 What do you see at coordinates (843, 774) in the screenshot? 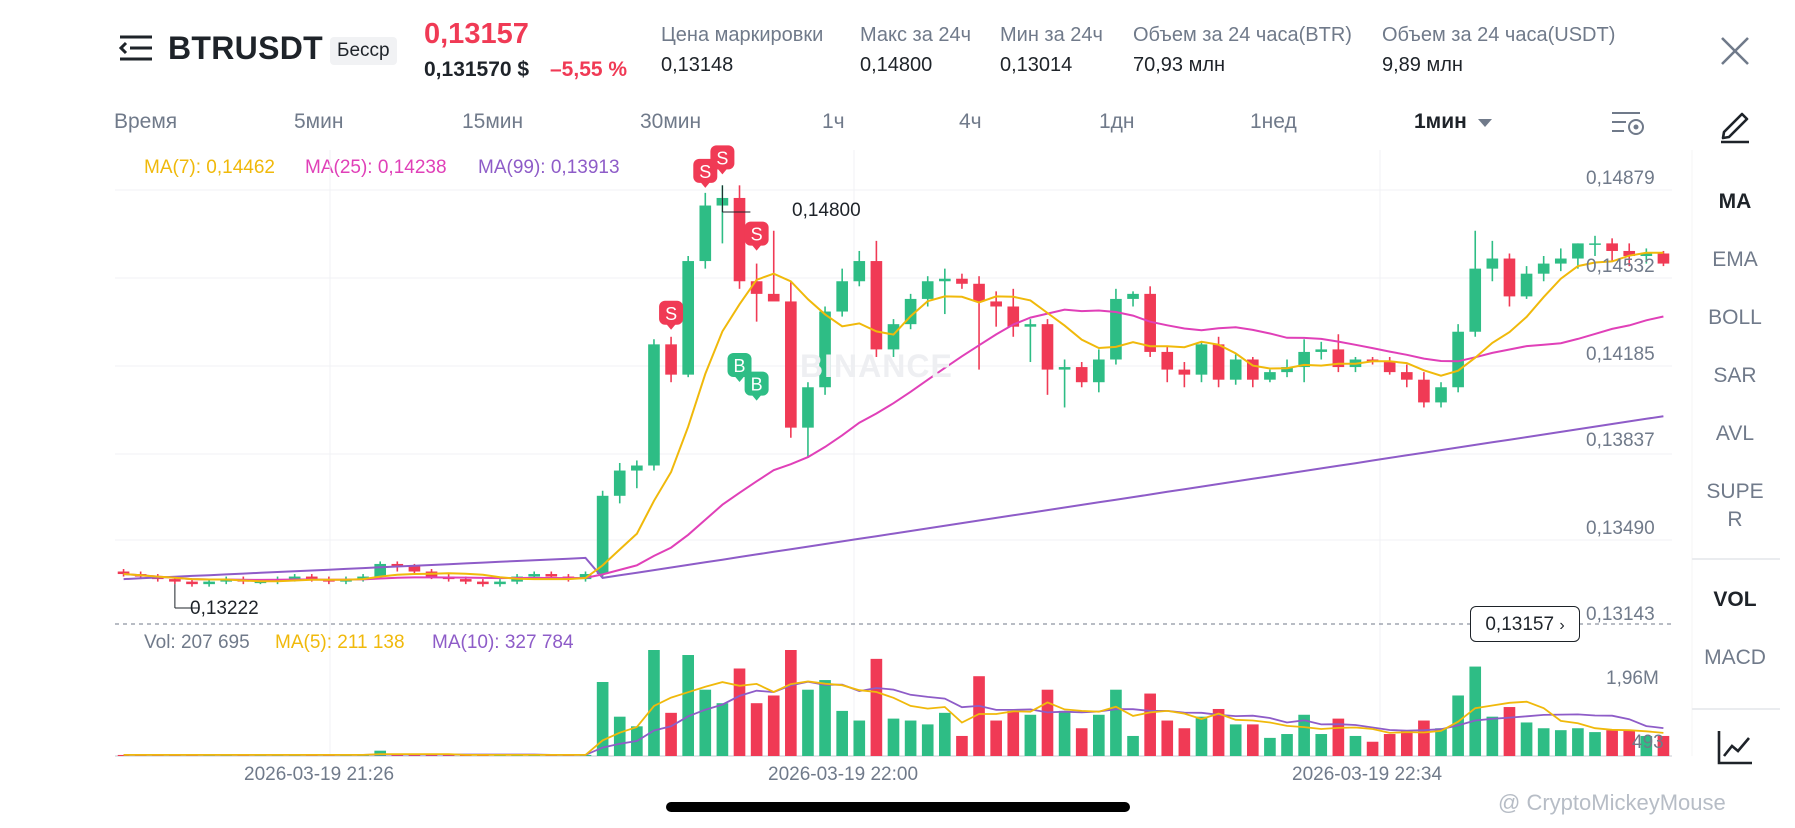
I see `time-axis-label: 2026-03-19 22:00` at bounding box center [843, 774].